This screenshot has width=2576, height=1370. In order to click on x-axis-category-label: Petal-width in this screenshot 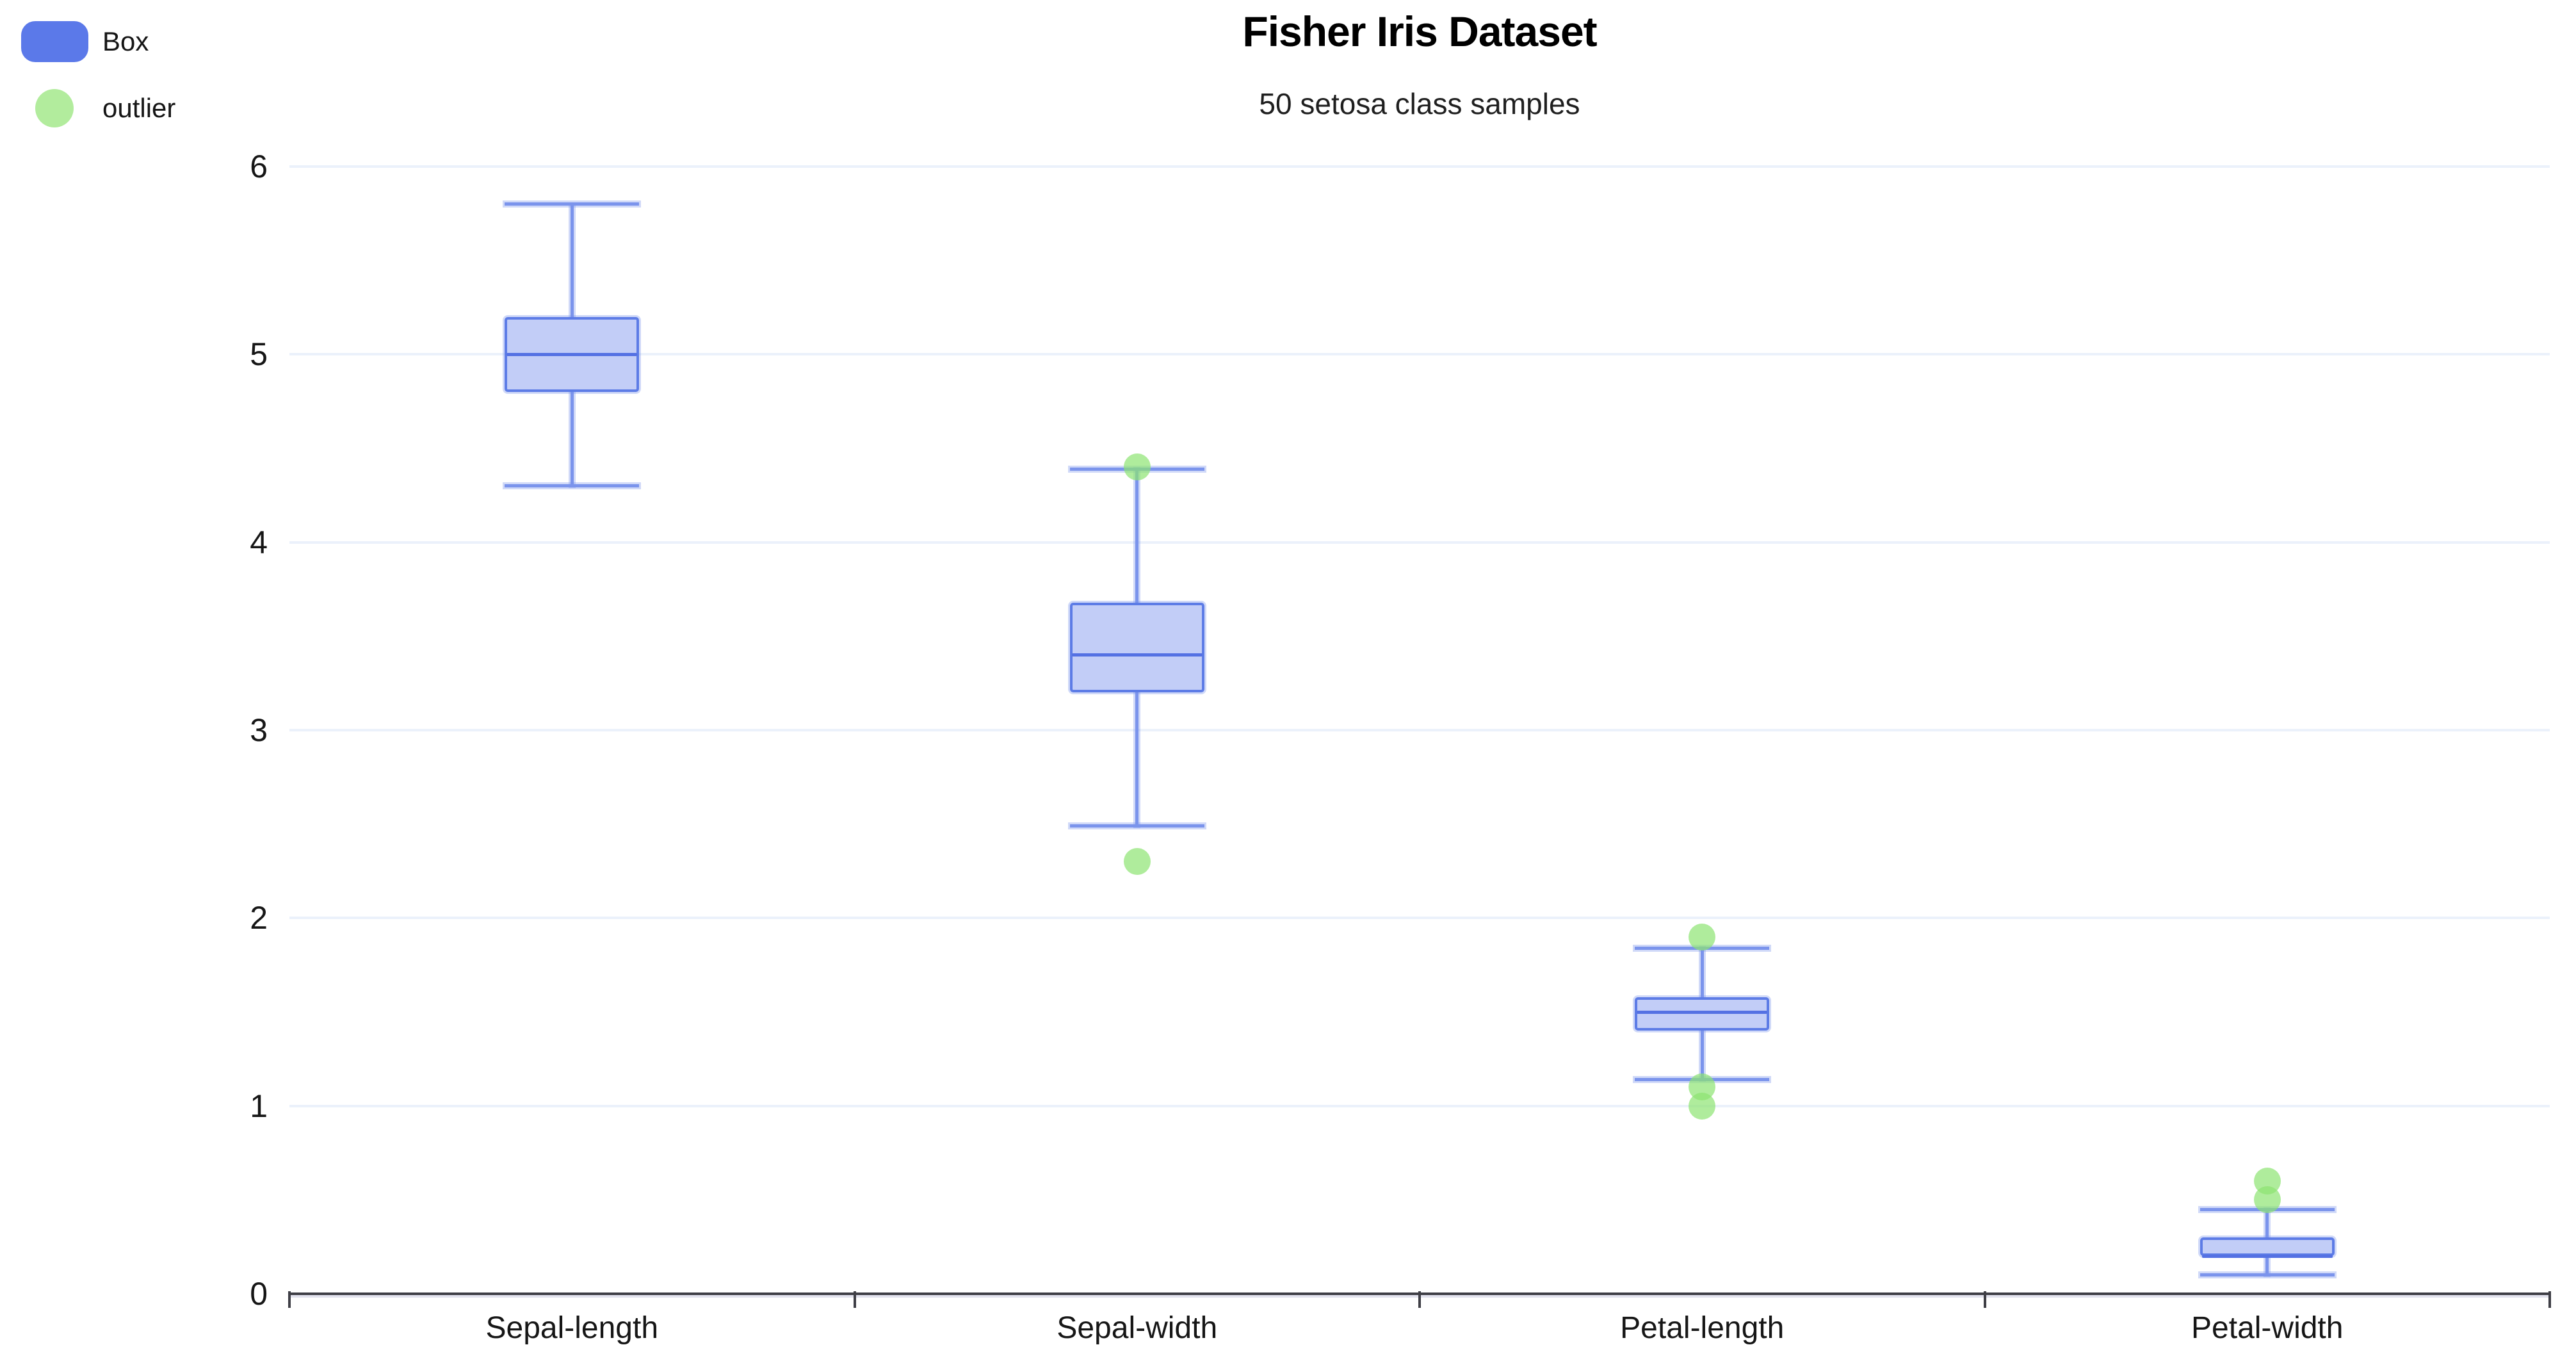, I will do `click(2267, 1328)`.